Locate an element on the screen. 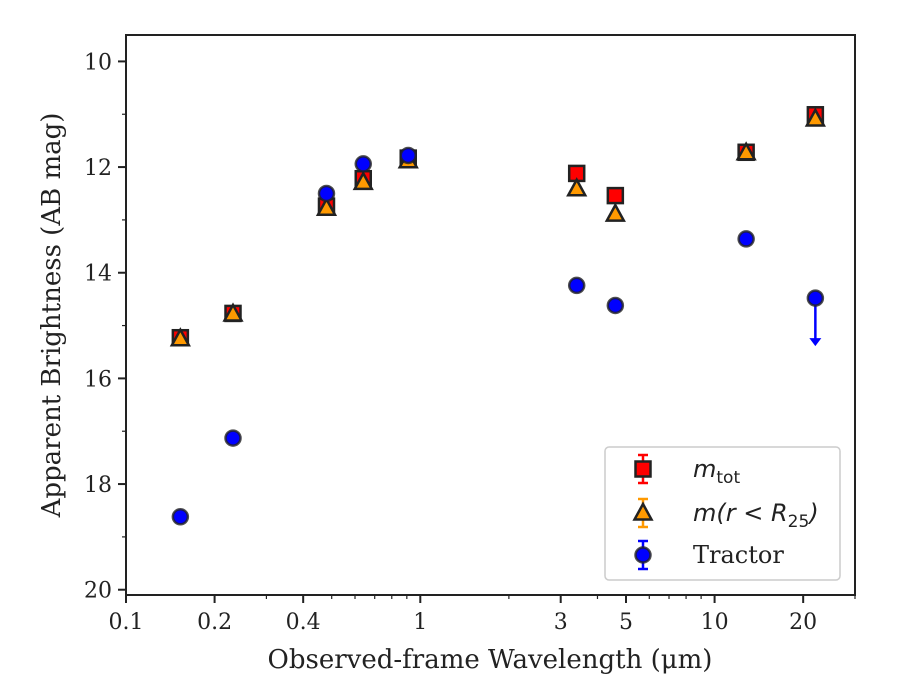 The image size is (900, 700). x-tick-label: 10 is located at coordinates (715, 622).